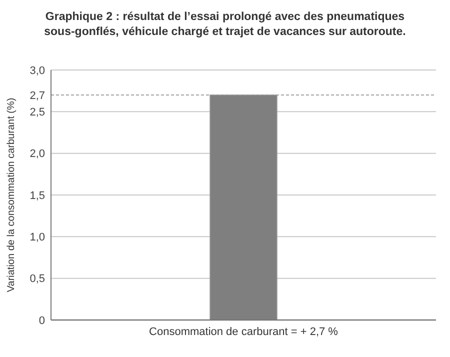  What do you see at coordinates (41, 320) in the screenshot?
I see `y-tick-label: 0` at bounding box center [41, 320].